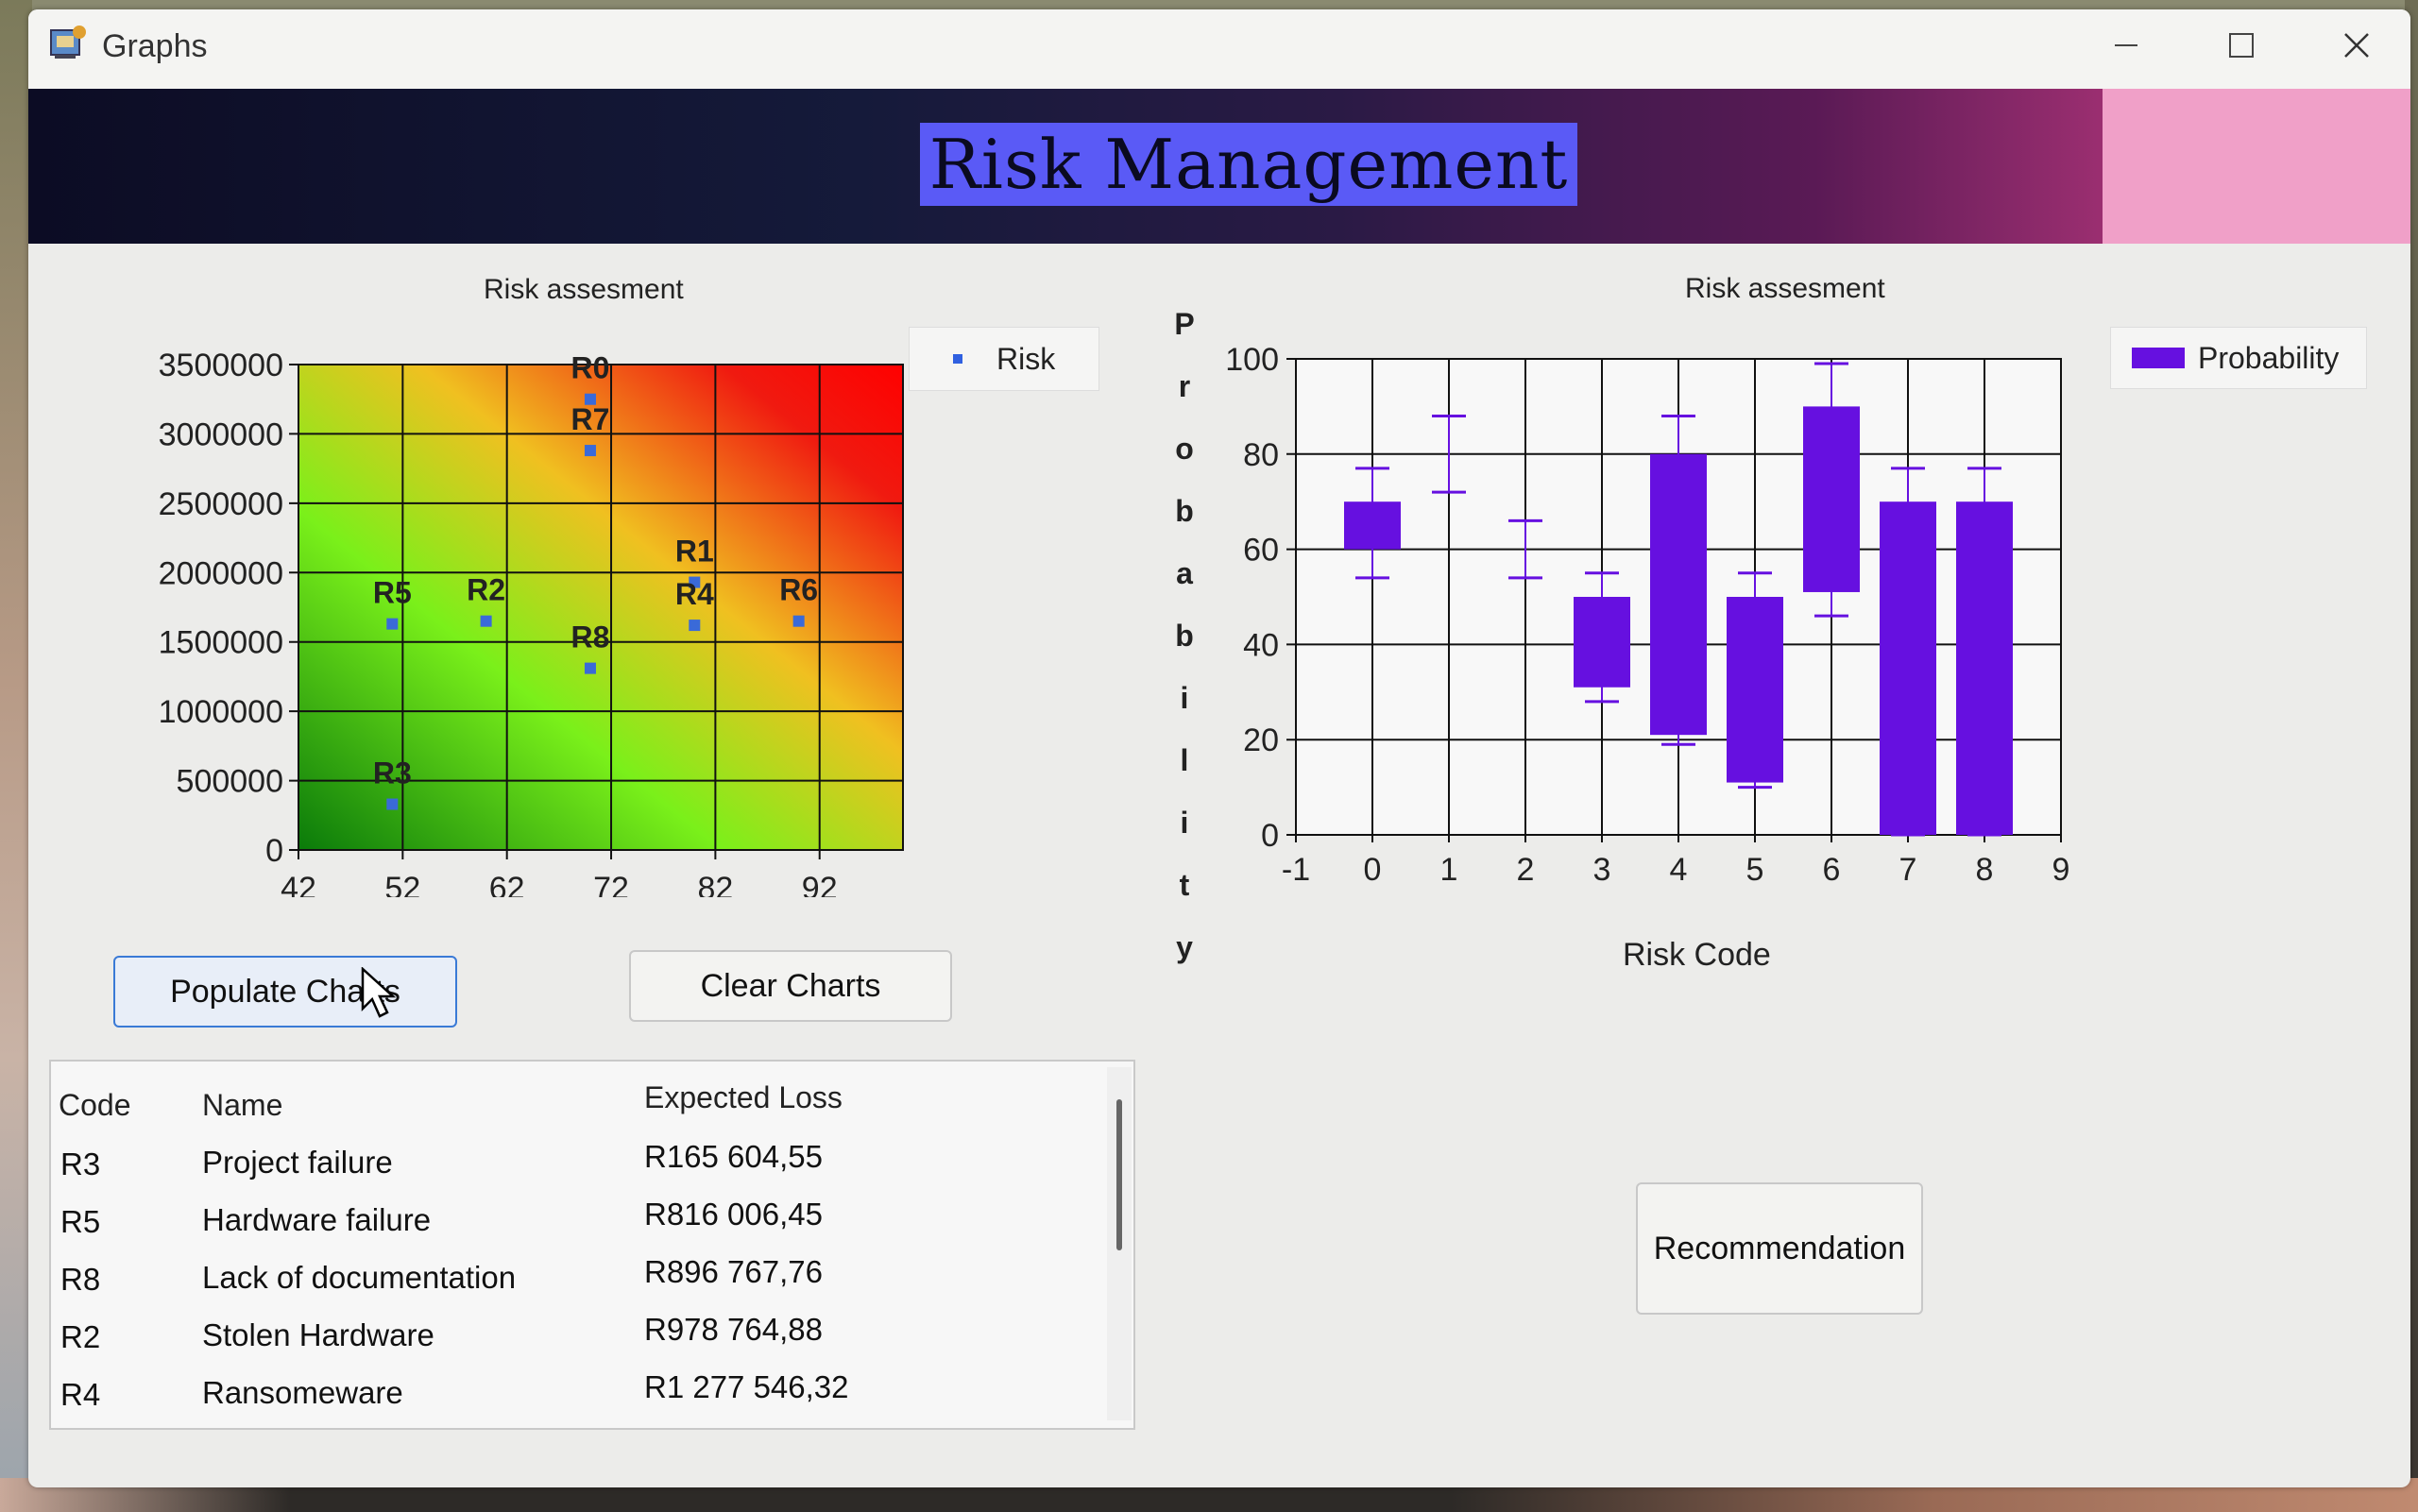 The width and height of the screenshot is (2418, 1512). What do you see at coordinates (302, 1392) in the screenshot?
I see `cell-name: Ransomeware` at bounding box center [302, 1392].